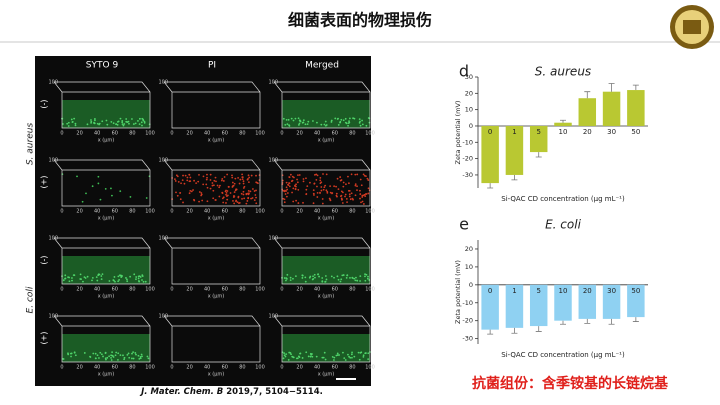  I want to click on x-tick-label: 100, so click(150, 134).